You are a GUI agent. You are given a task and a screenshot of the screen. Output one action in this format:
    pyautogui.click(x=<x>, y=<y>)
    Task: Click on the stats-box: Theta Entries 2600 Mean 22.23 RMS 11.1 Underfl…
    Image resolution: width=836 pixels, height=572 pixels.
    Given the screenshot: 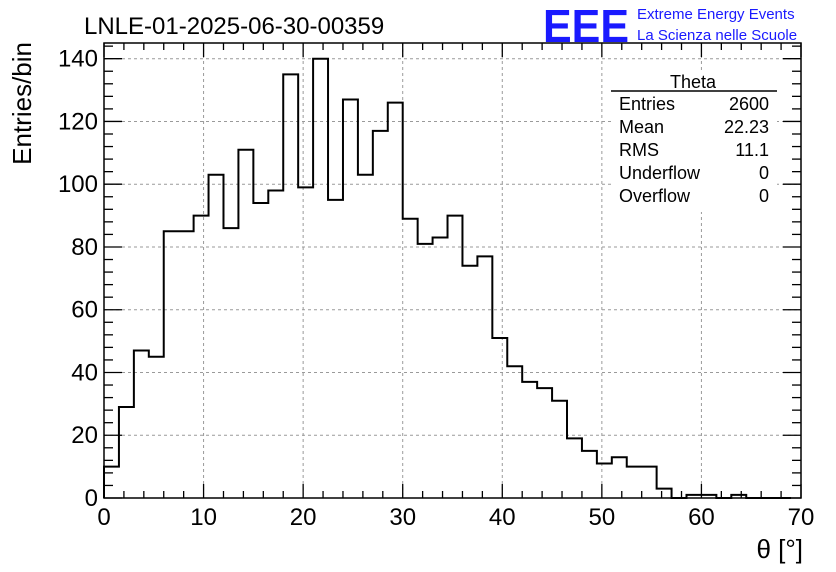 What is the action you would take?
    pyautogui.click(x=694, y=142)
    